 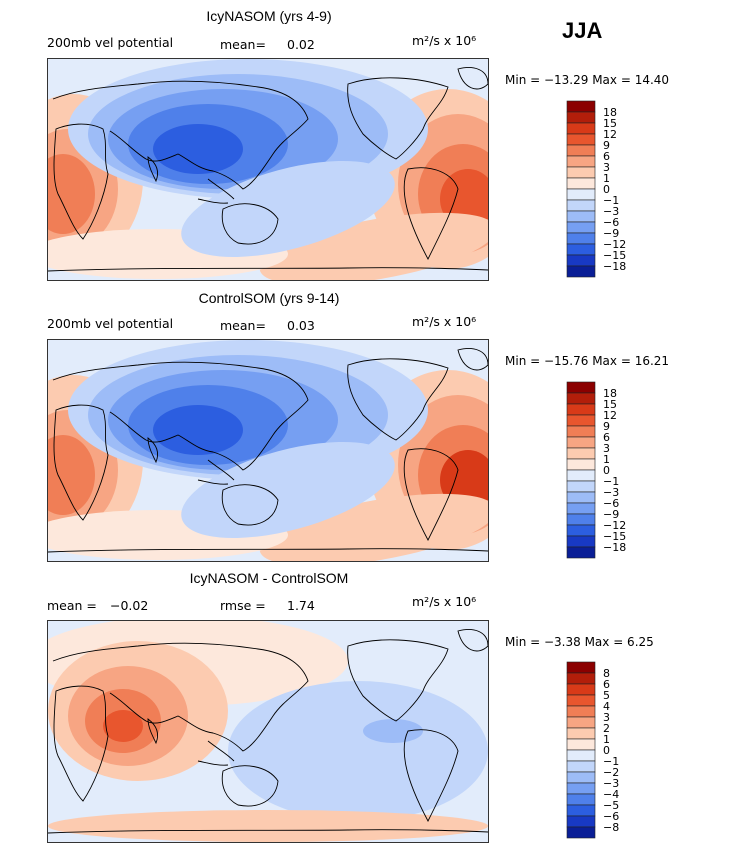 I want to click on colorbar-tick-label: 4, so click(x=606, y=706).